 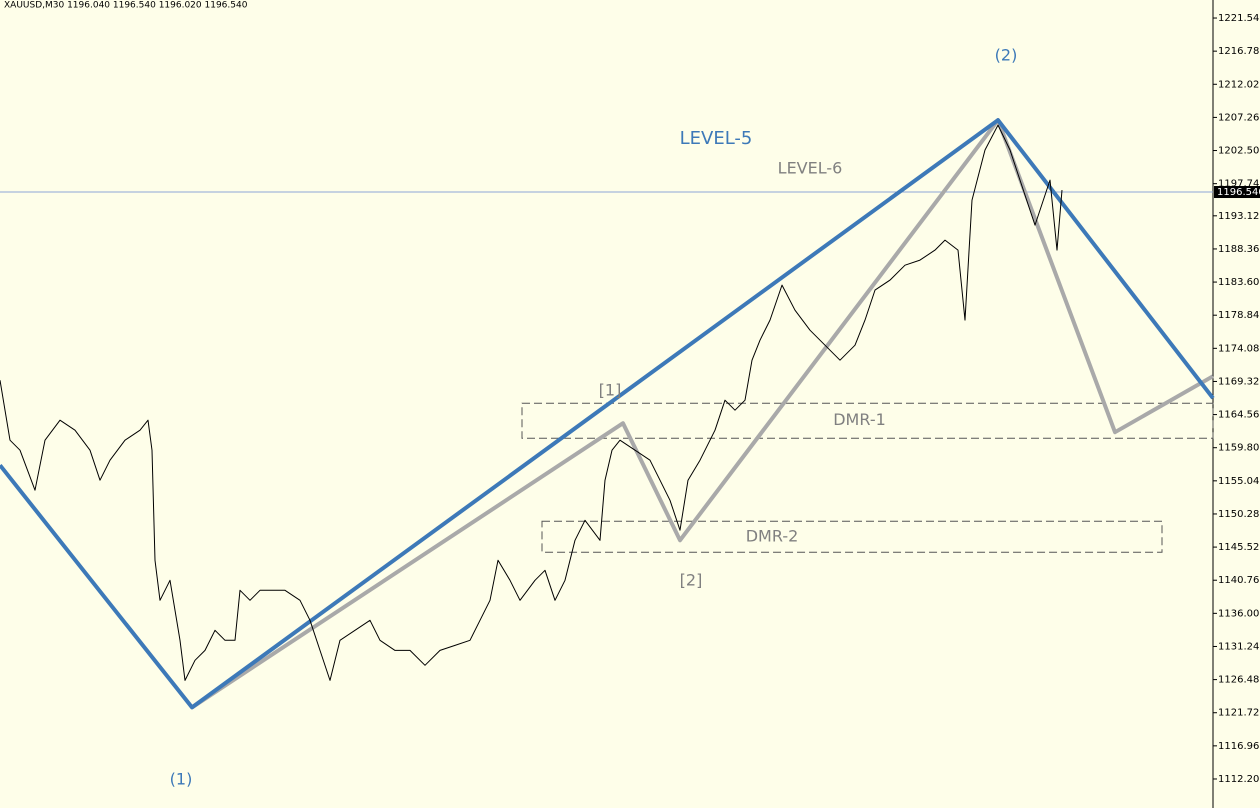 I want to click on y-tick-label: 1216.780, so click(x=1239, y=51).